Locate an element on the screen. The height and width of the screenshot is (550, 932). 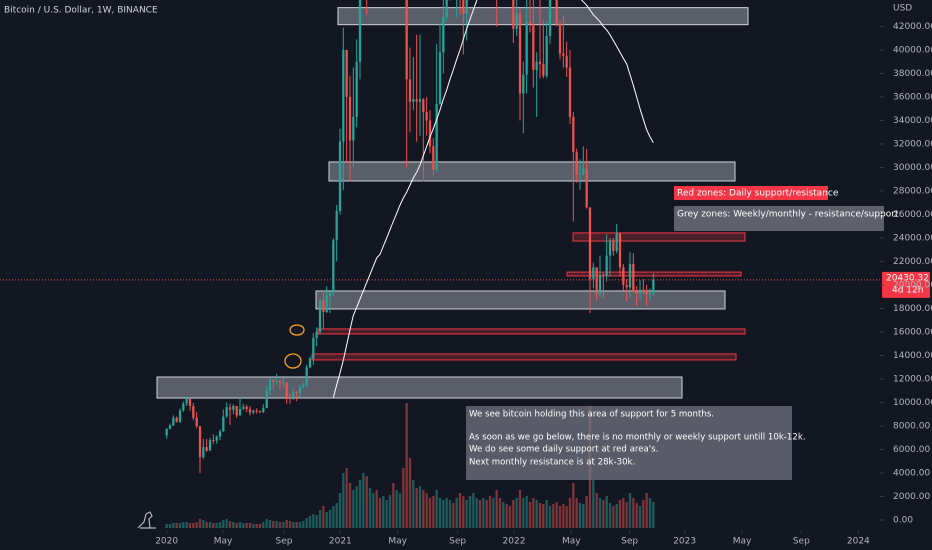
note-box is located at coordinates (629, 443).